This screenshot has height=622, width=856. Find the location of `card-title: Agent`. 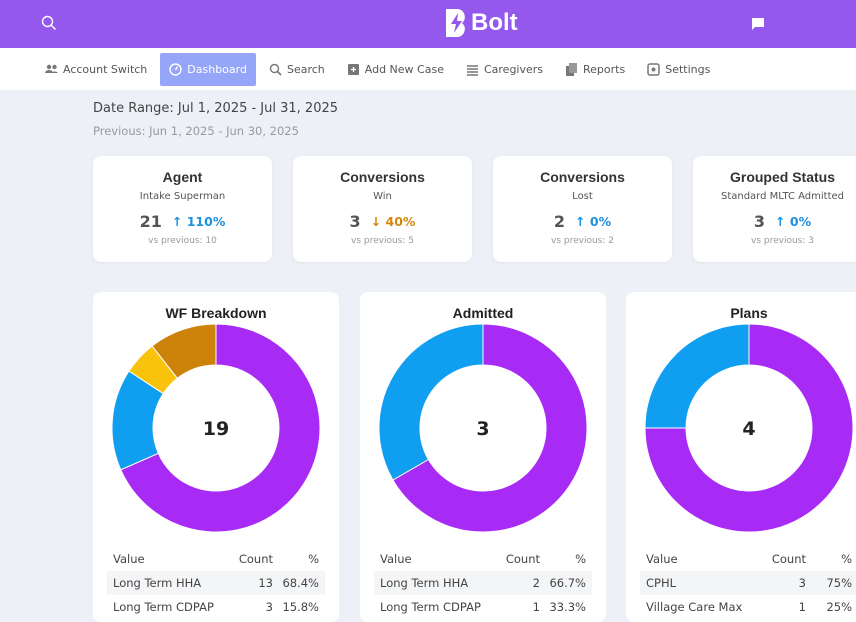

card-title: Agent is located at coordinates (182, 177).